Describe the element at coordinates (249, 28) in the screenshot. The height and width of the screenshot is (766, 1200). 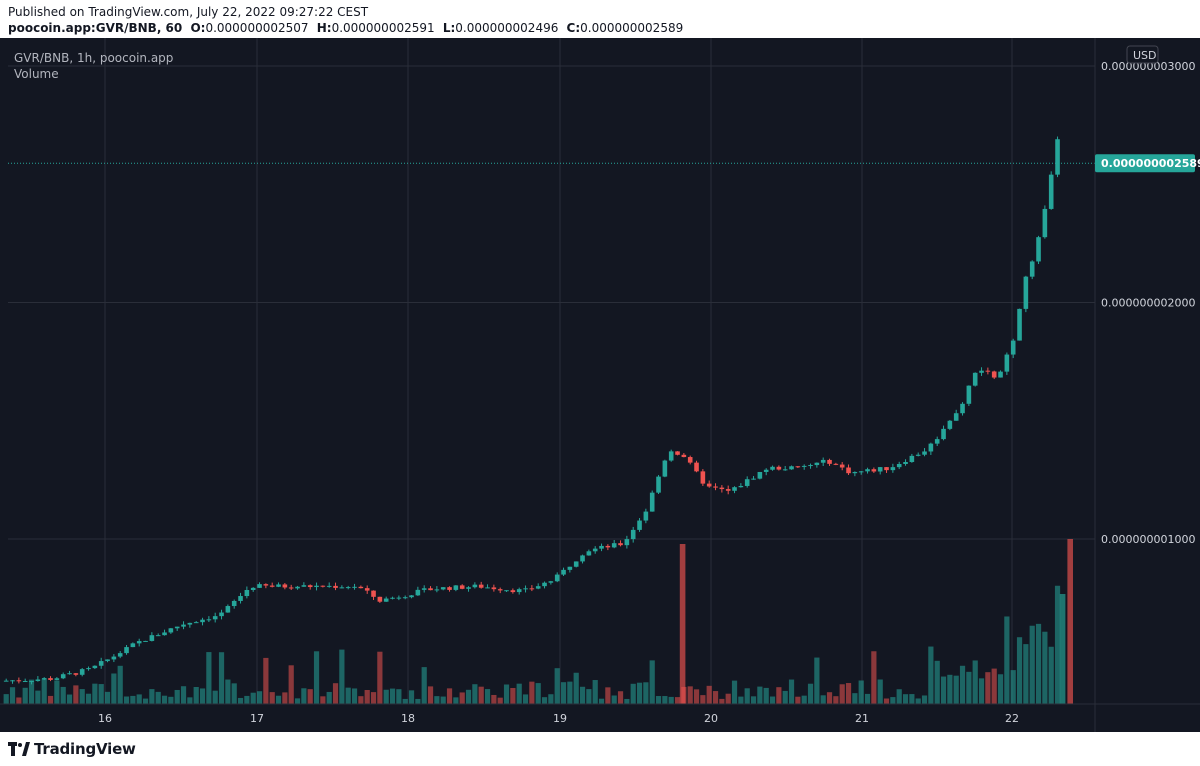
I see `open-label: O:0.000000002507` at that location.